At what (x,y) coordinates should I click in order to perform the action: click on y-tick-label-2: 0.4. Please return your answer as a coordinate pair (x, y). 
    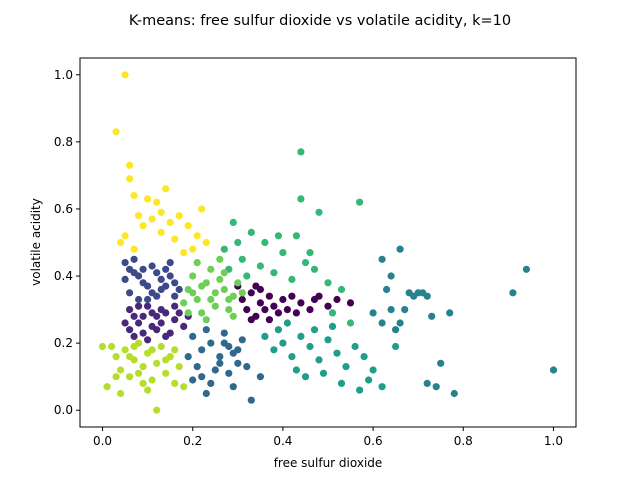
    Looking at the image, I should click on (63, 276).